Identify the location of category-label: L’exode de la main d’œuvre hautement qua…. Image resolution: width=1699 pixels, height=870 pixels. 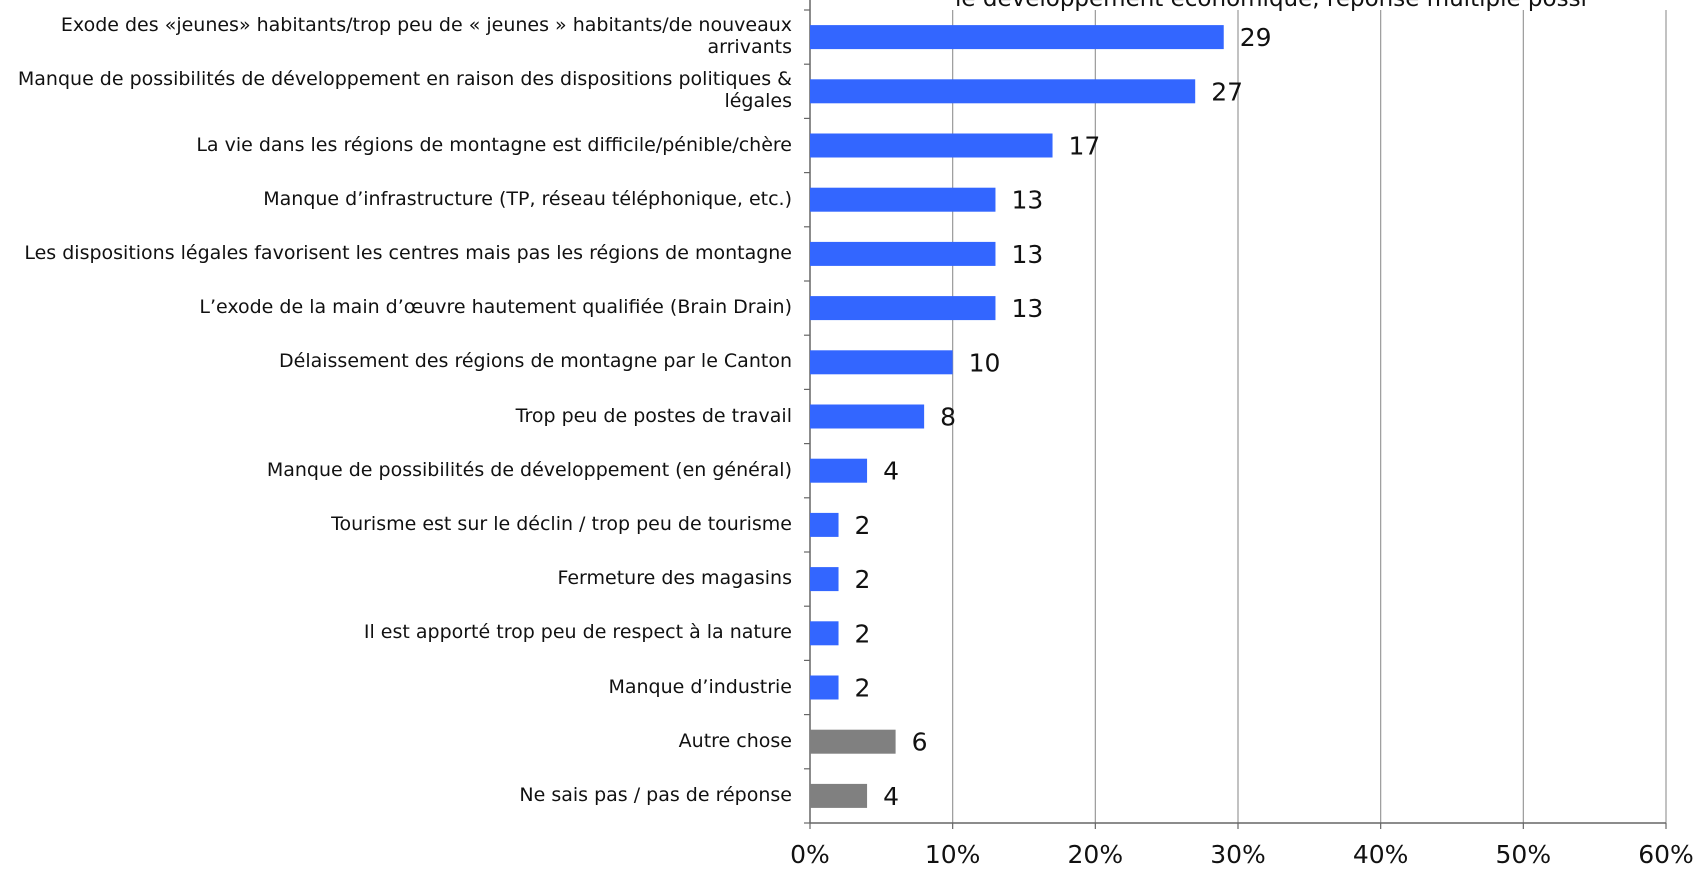
(495, 307).